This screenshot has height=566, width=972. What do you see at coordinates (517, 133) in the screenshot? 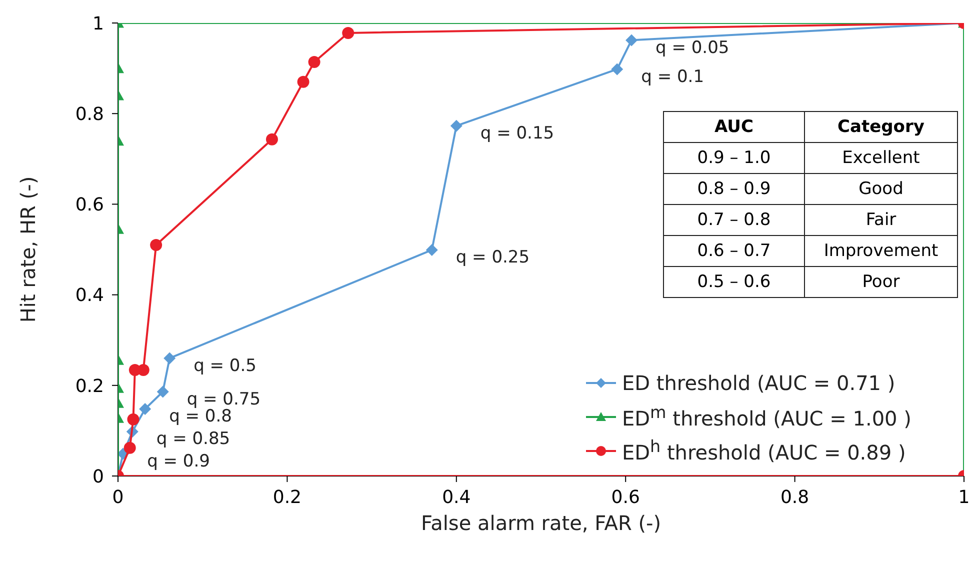
I see `annotation: q = 0.15` at bounding box center [517, 133].